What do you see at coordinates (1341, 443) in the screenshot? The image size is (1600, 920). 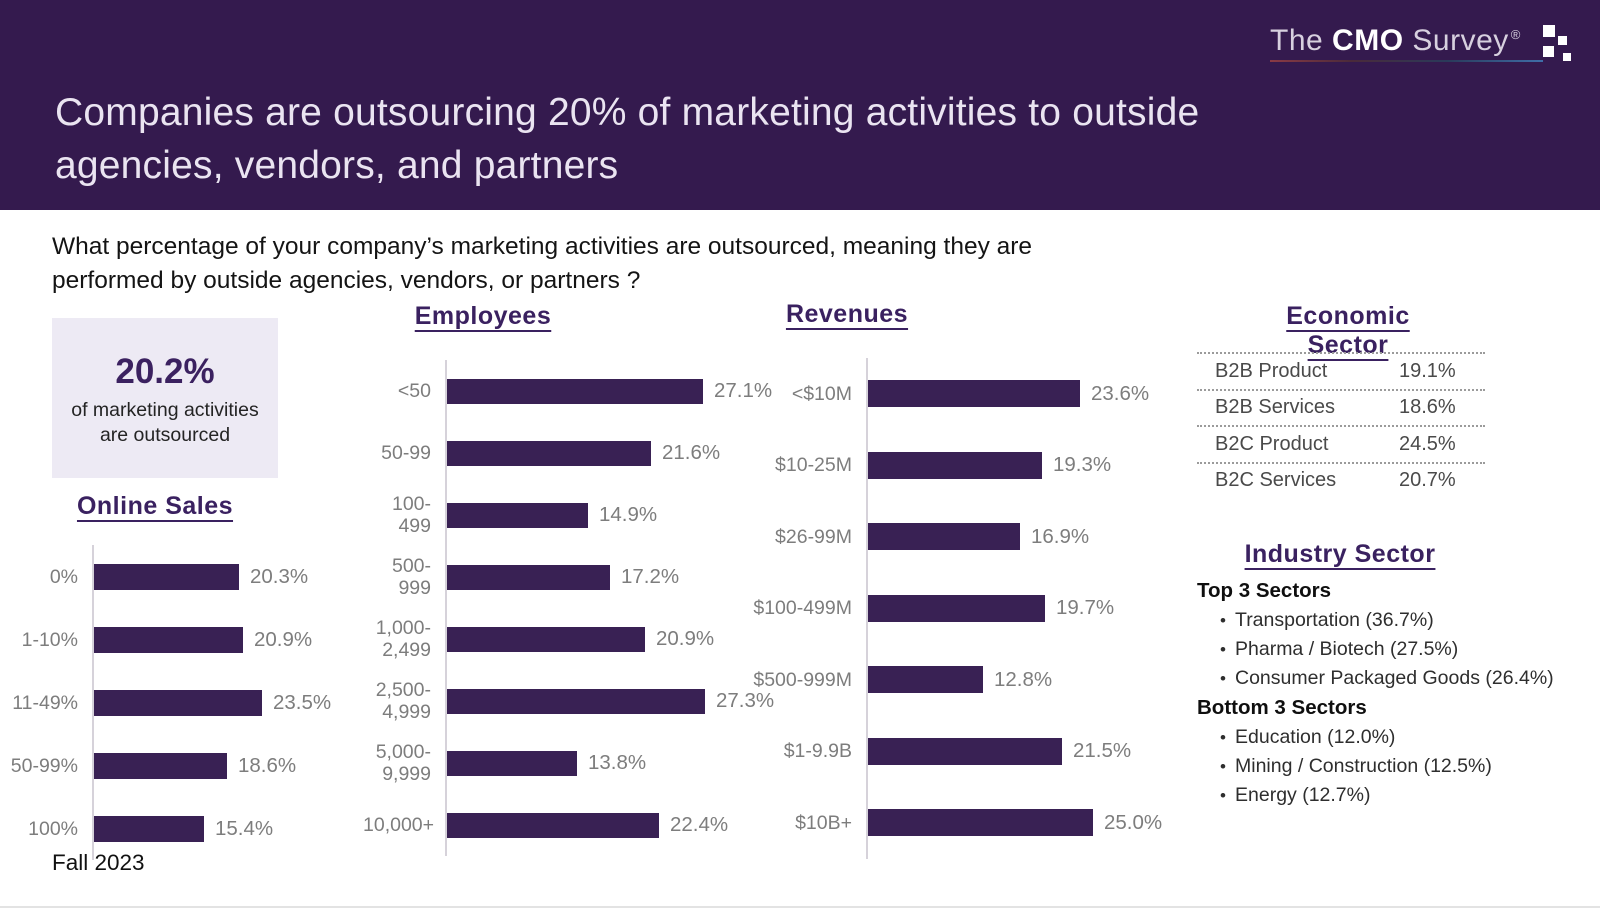 I see `table-row: B2C Product 24.5%` at bounding box center [1341, 443].